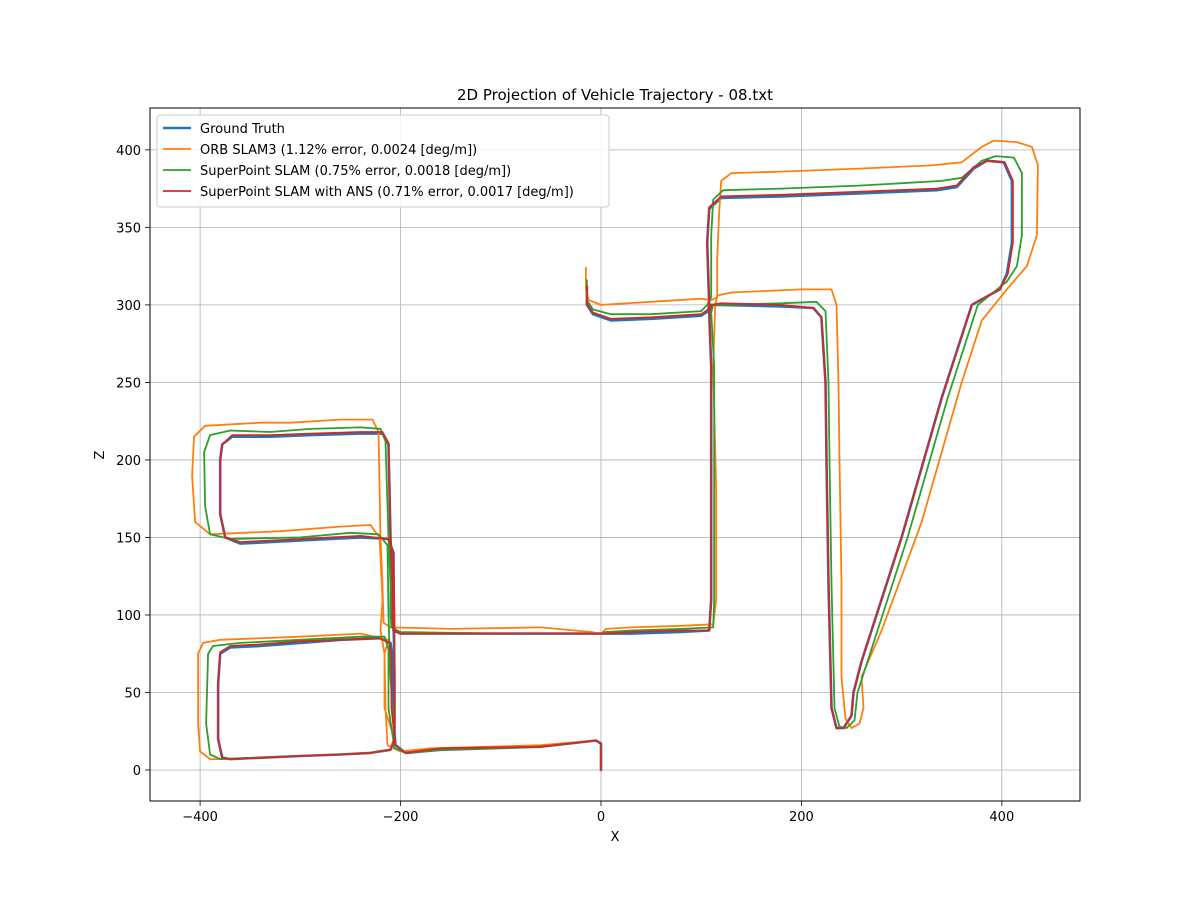 The height and width of the screenshot is (900, 1200). Describe the element at coordinates (100, 454) in the screenshot. I see `y-axis-label: Z` at that location.